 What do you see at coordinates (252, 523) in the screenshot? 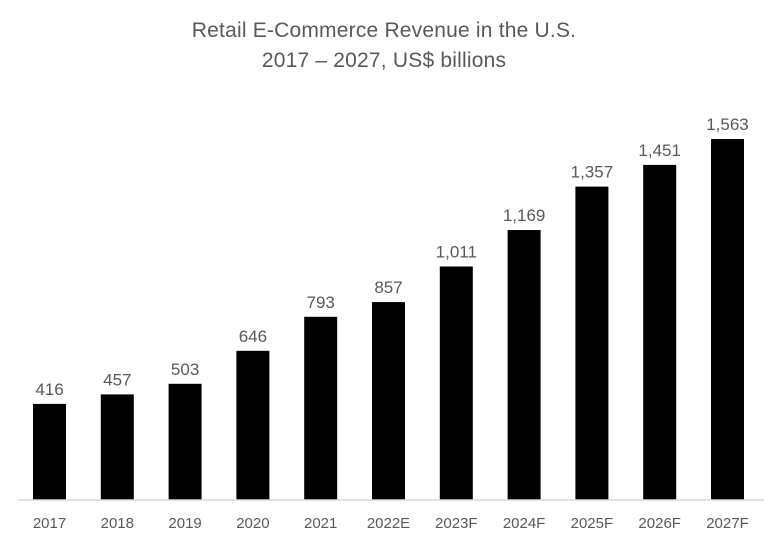
I see `x-tick-label-2020: 2020` at bounding box center [252, 523].